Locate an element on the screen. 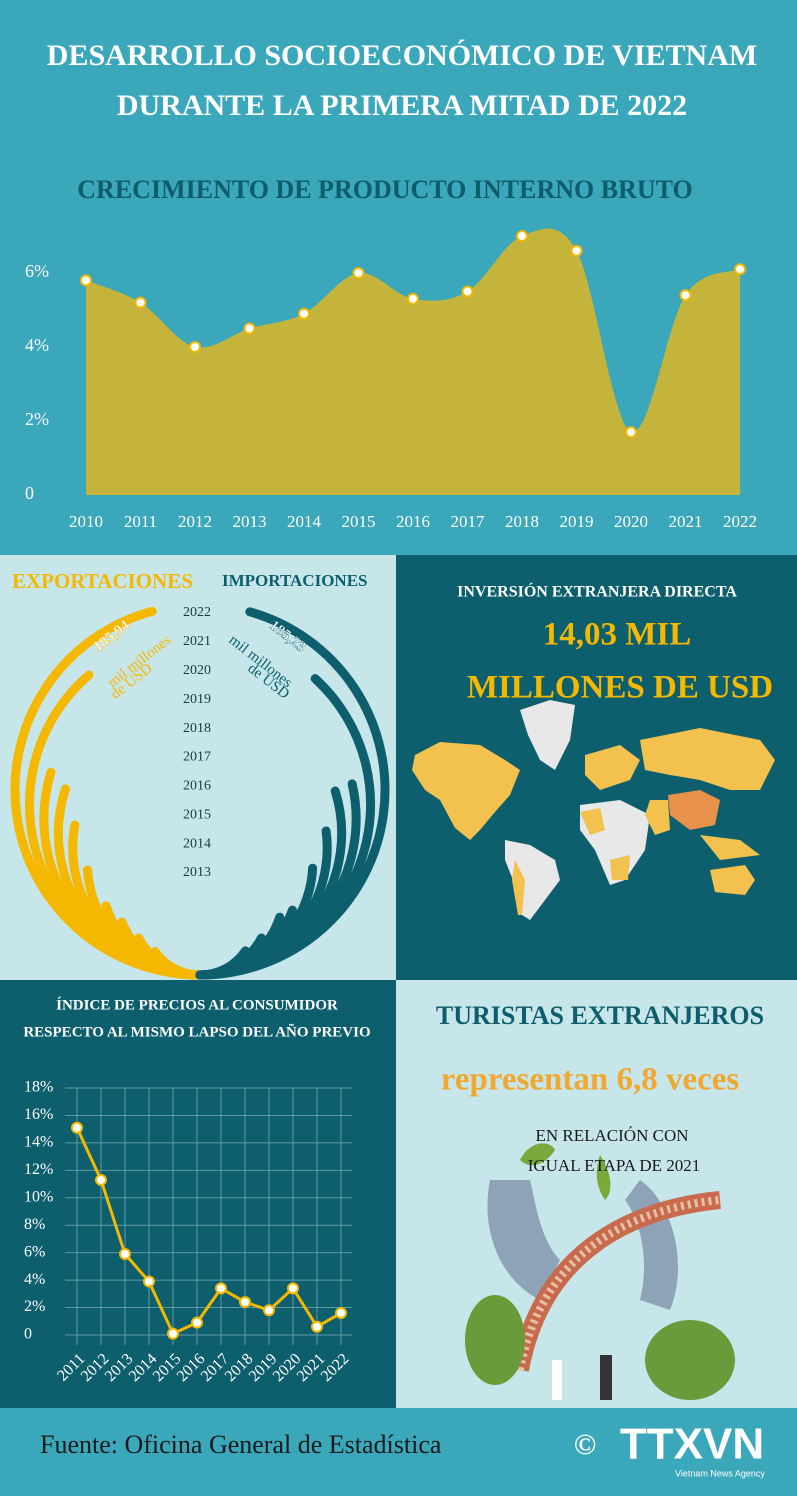 The image size is (797, 1496). y-tick-label: 10% is located at coordinates (38, 1196).